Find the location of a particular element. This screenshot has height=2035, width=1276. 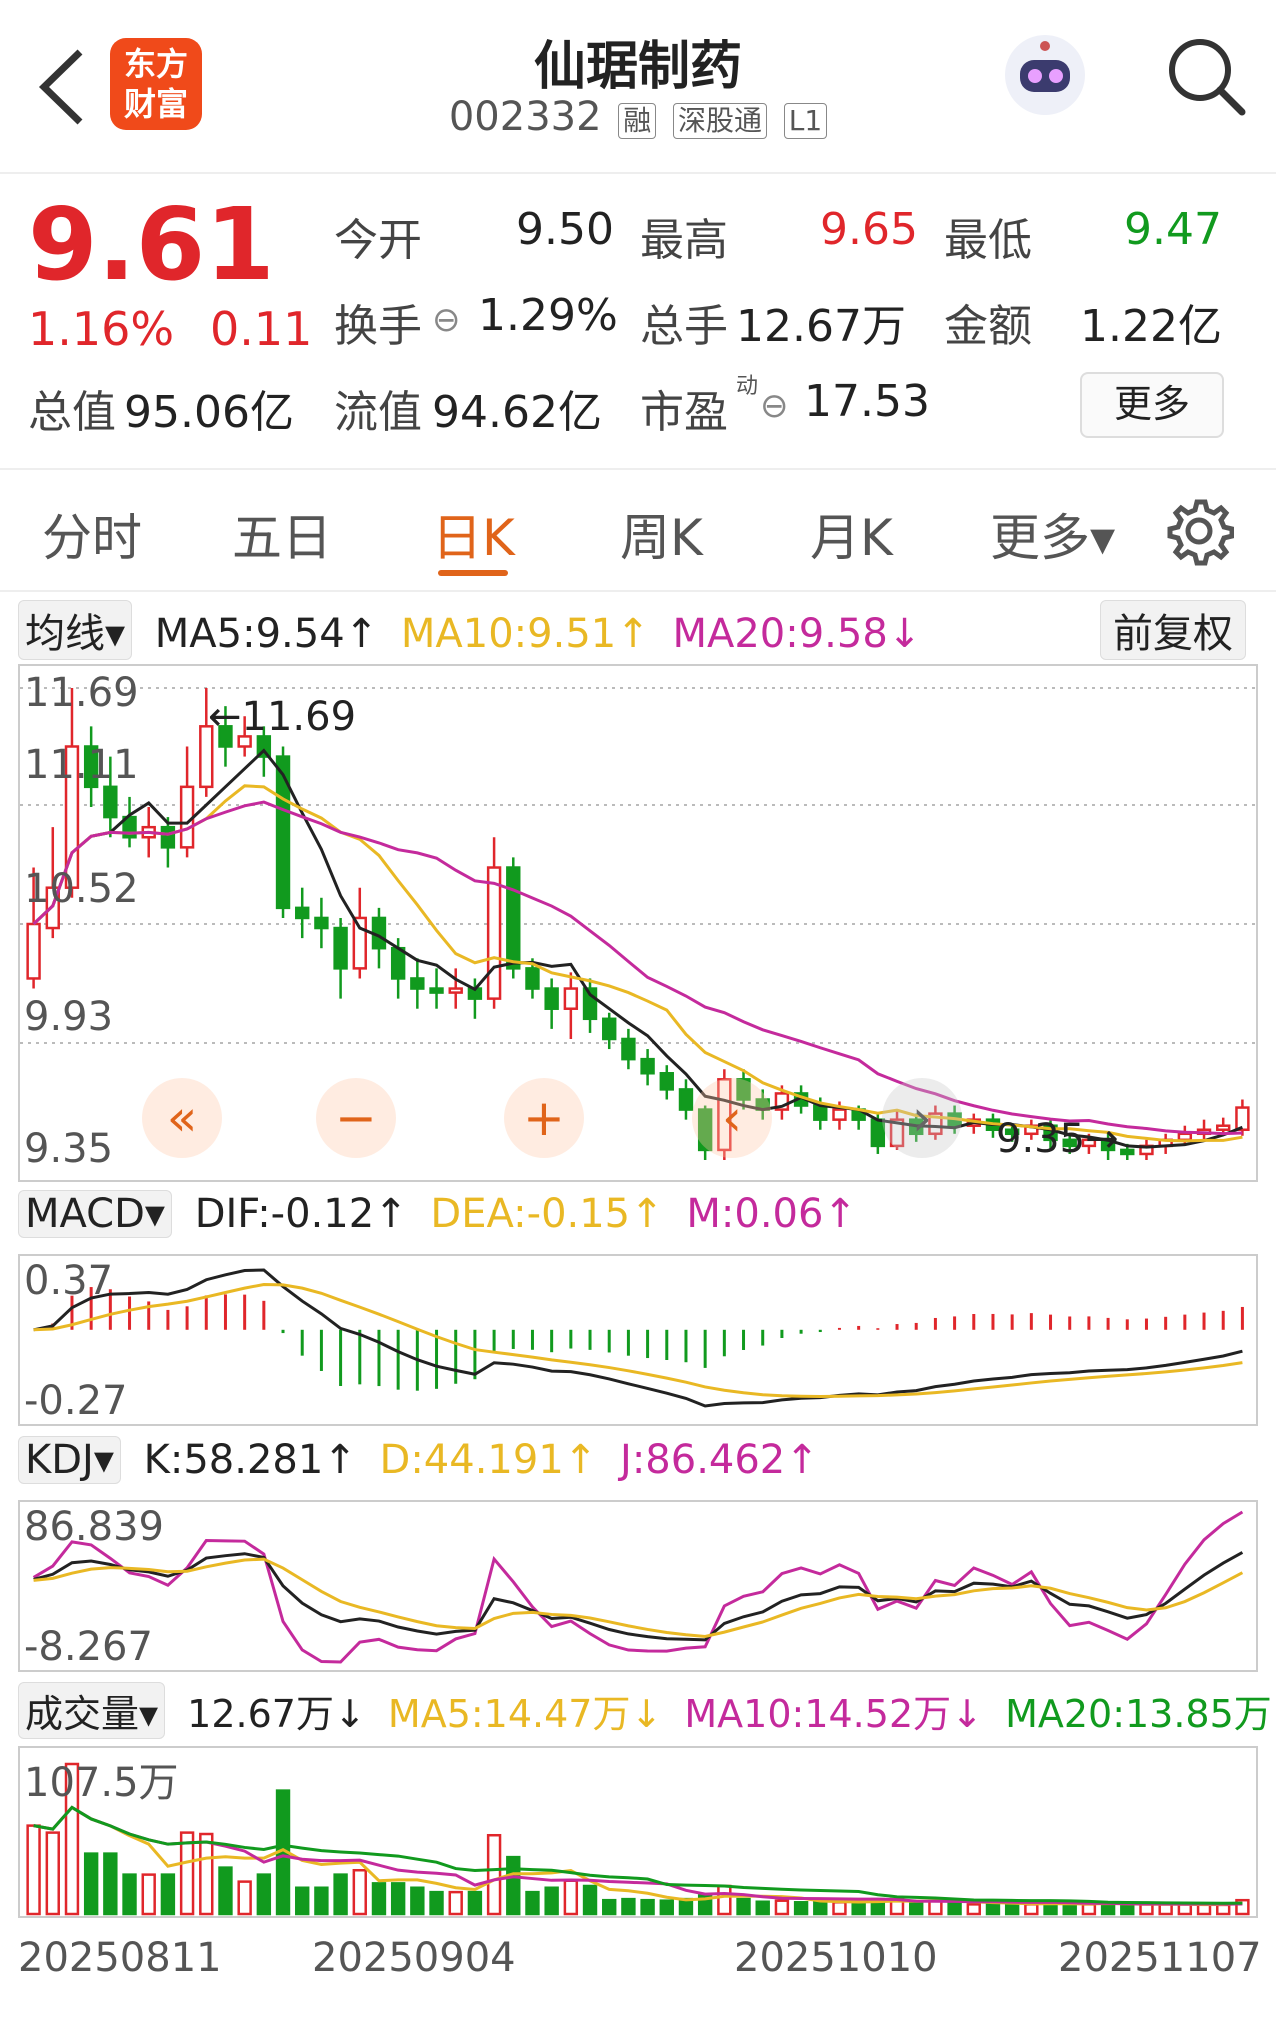

zoom-in-button: + is located at coordinates (544, 1118).